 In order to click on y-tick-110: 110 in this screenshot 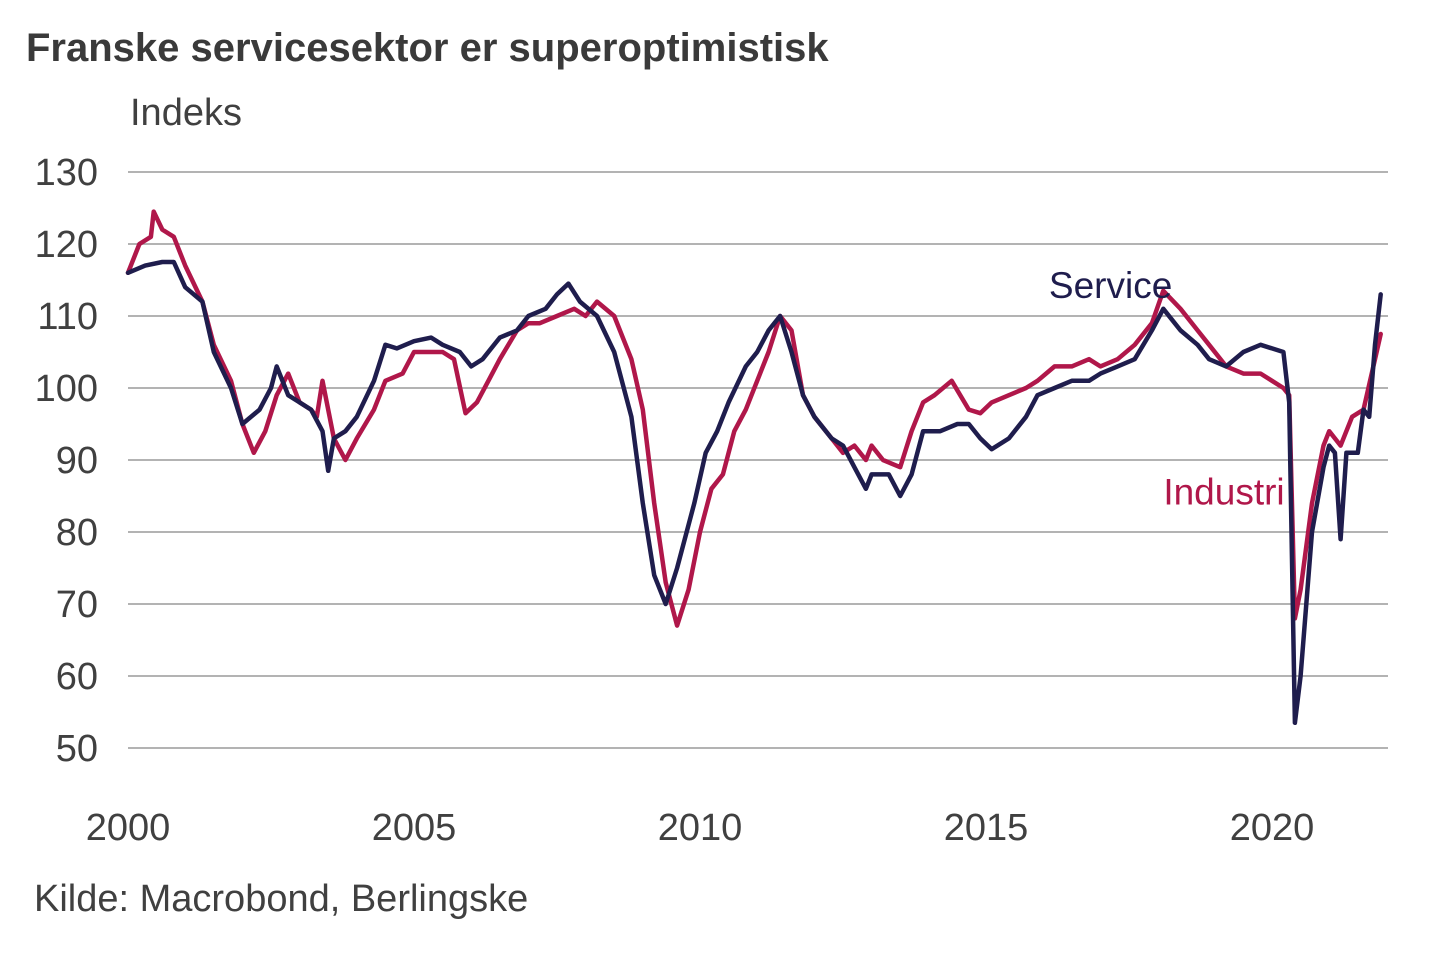, I will do `click(67, 317)`.